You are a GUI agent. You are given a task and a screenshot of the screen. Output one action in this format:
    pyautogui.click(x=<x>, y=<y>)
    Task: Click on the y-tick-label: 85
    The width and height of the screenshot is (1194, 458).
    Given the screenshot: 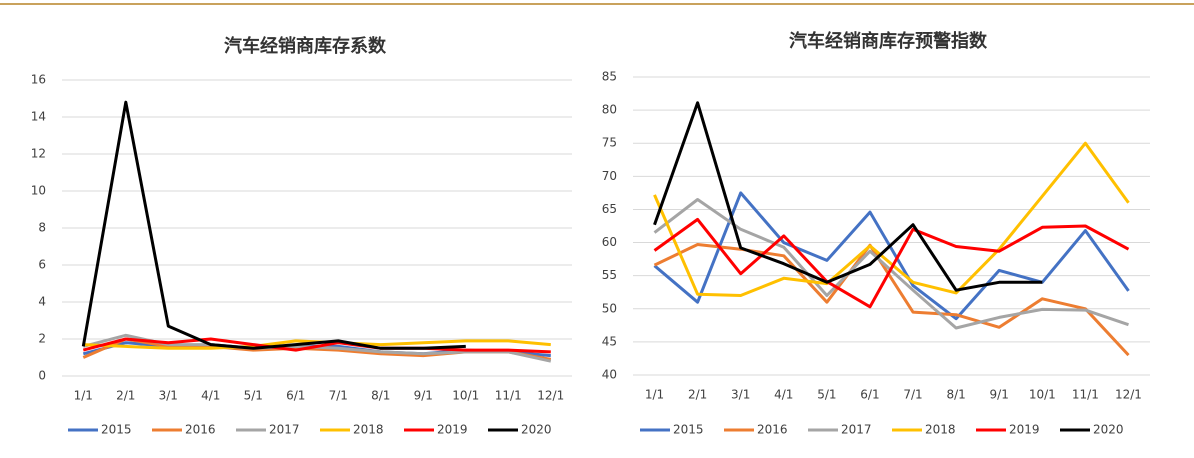 What is the action you would take?
    pyautogui.click(x=609, y=77)
    